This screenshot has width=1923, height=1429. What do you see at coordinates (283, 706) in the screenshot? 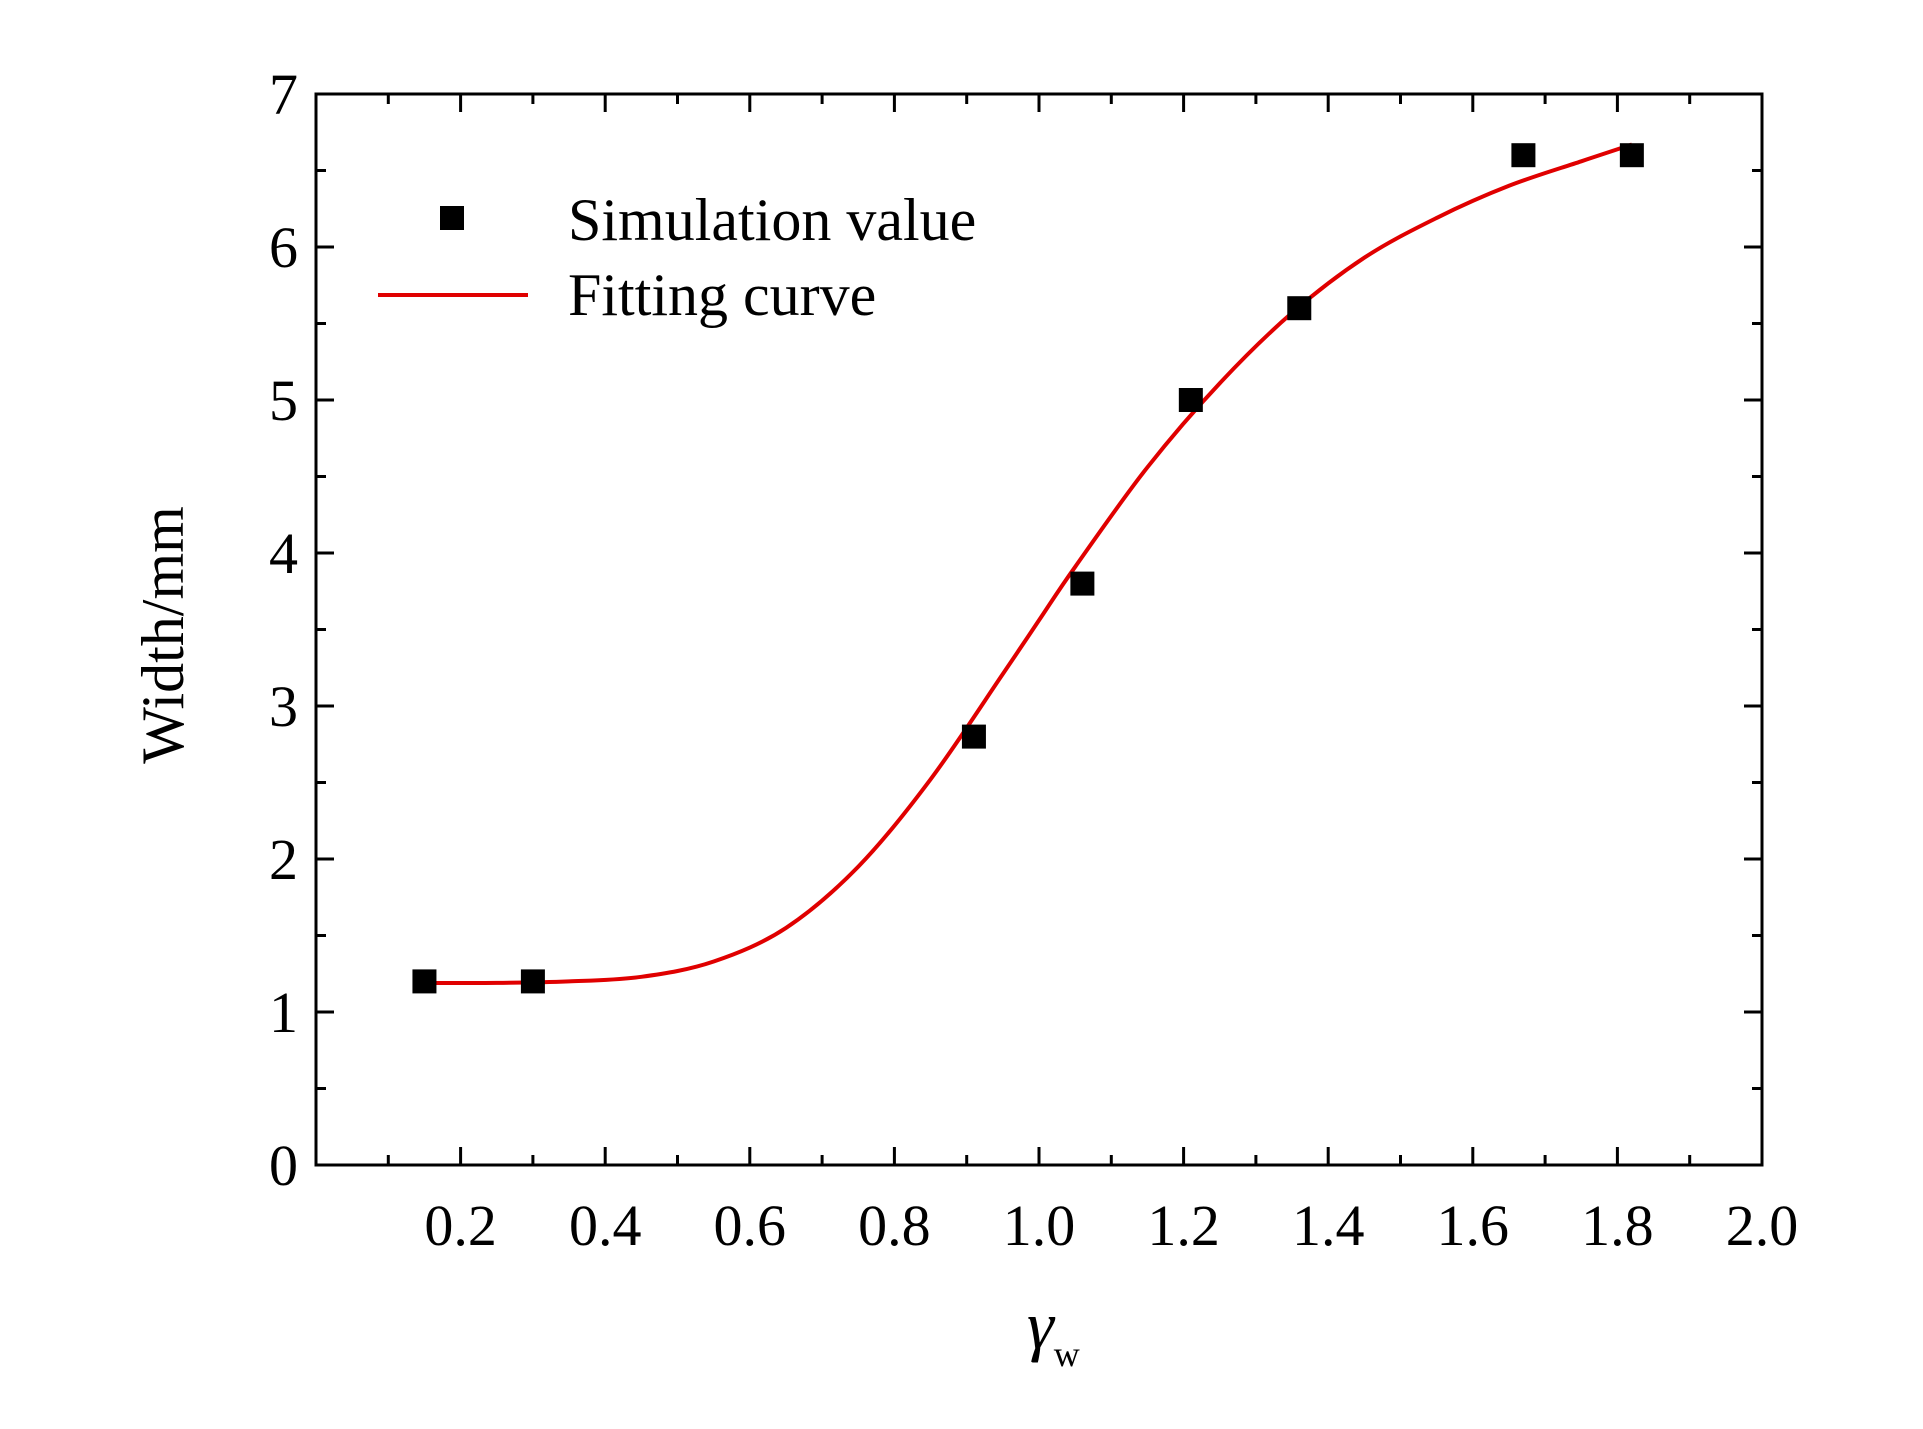
I see `y-tick-label: 3` at bounding box center [283, 706].